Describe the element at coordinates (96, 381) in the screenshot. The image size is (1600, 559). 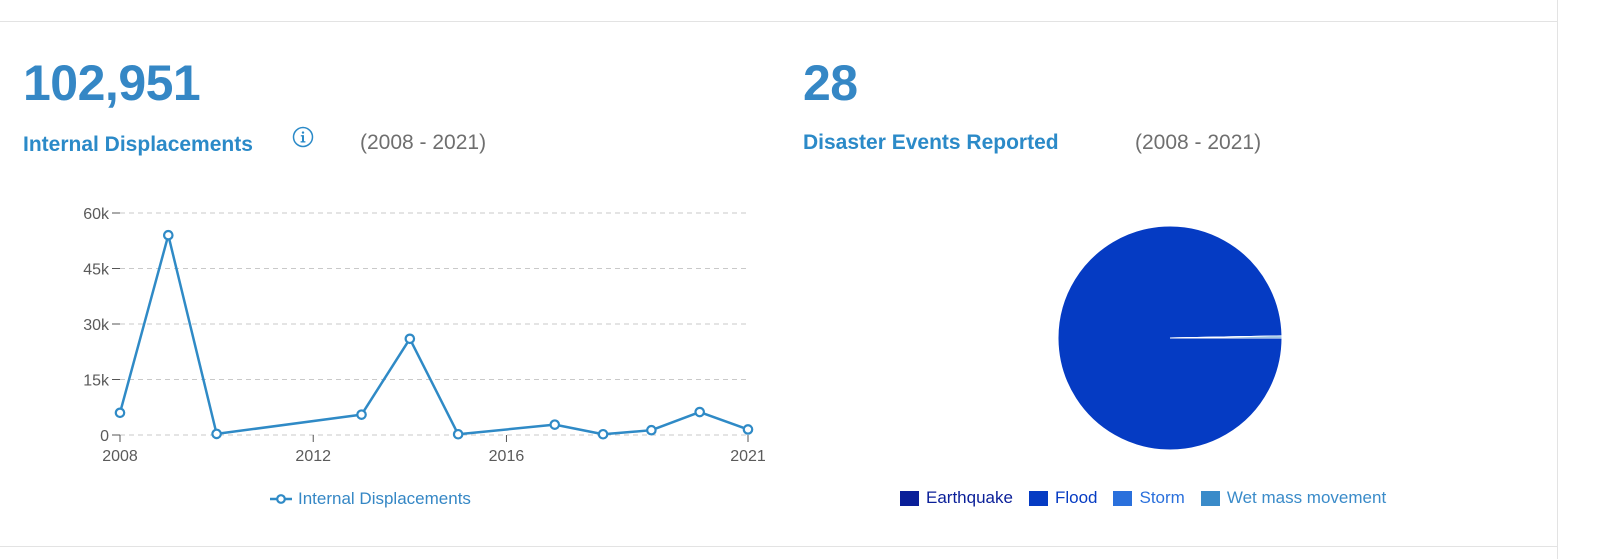
I see `y-tick-label: 15k` at that location.